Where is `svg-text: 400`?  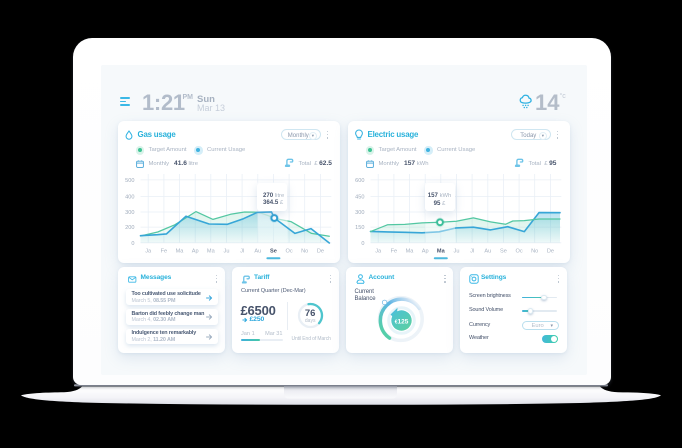
svg-text: 400 is located at coordinates (129, 197).